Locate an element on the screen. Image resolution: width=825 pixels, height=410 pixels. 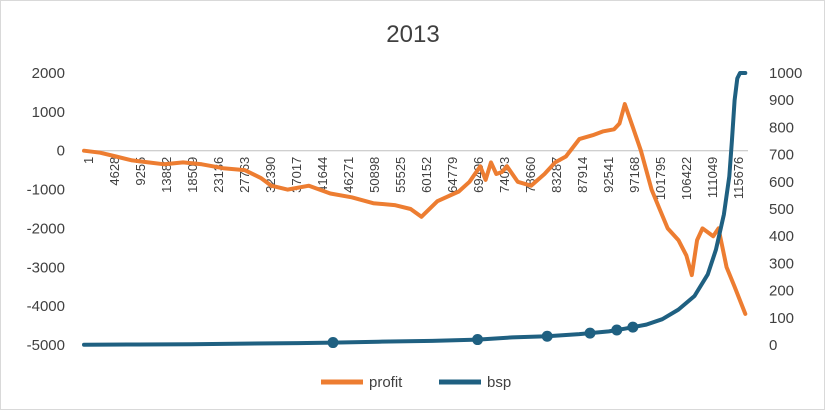
x-tick-label: 64779 is located at coordinates (452, 175).